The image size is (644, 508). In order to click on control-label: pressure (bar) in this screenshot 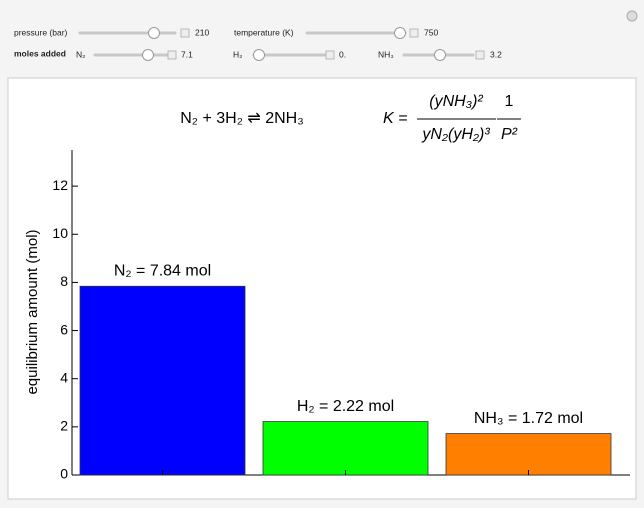, I will do `click(41, 32)`.